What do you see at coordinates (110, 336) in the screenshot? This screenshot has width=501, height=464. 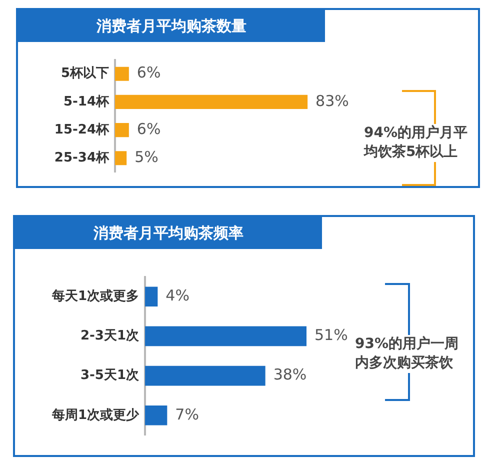 I see `y-tick-label: 2-3天1次` at bounding box center [110, 336].